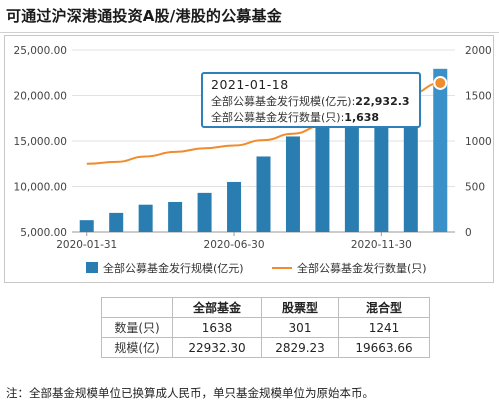 The height and width of the screenshot is (407, 499). I want to click on table-cell: 1638, so click(217, 327).